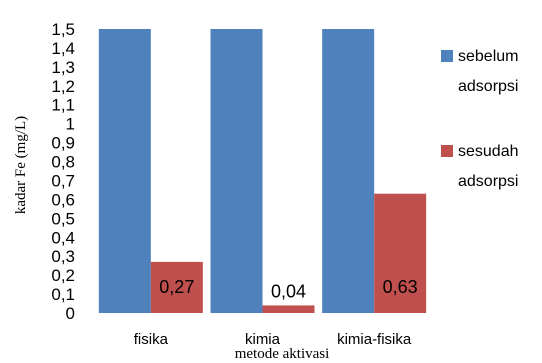 The height and width of the screenshot is (363, 542). What do you see at coordinates (63, 143) in the screenshot?
I see `y-tick-label: 0,9` at bounding box center [63, 143].